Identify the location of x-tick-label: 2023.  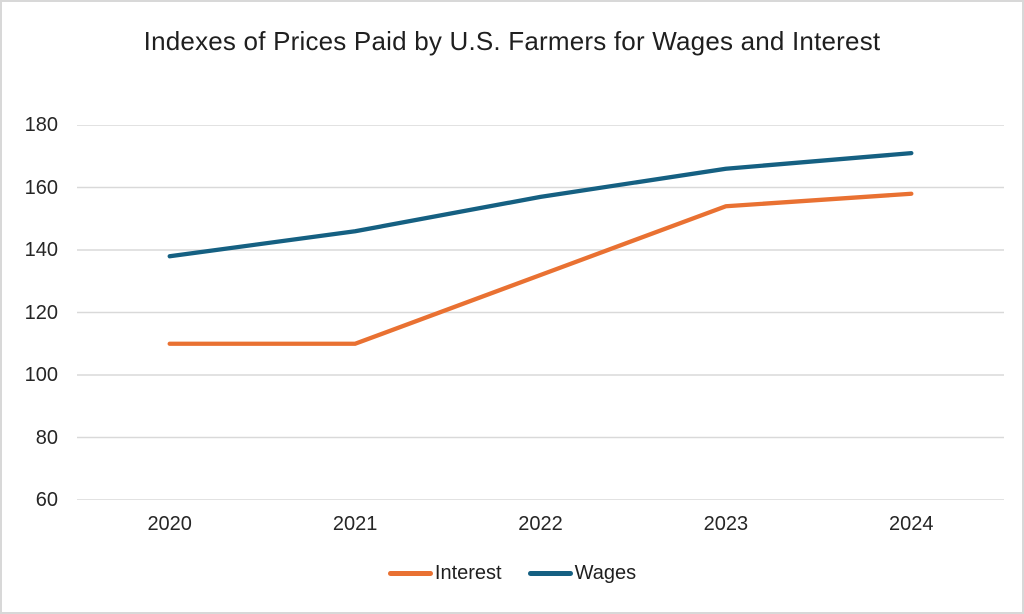
(726, 524).